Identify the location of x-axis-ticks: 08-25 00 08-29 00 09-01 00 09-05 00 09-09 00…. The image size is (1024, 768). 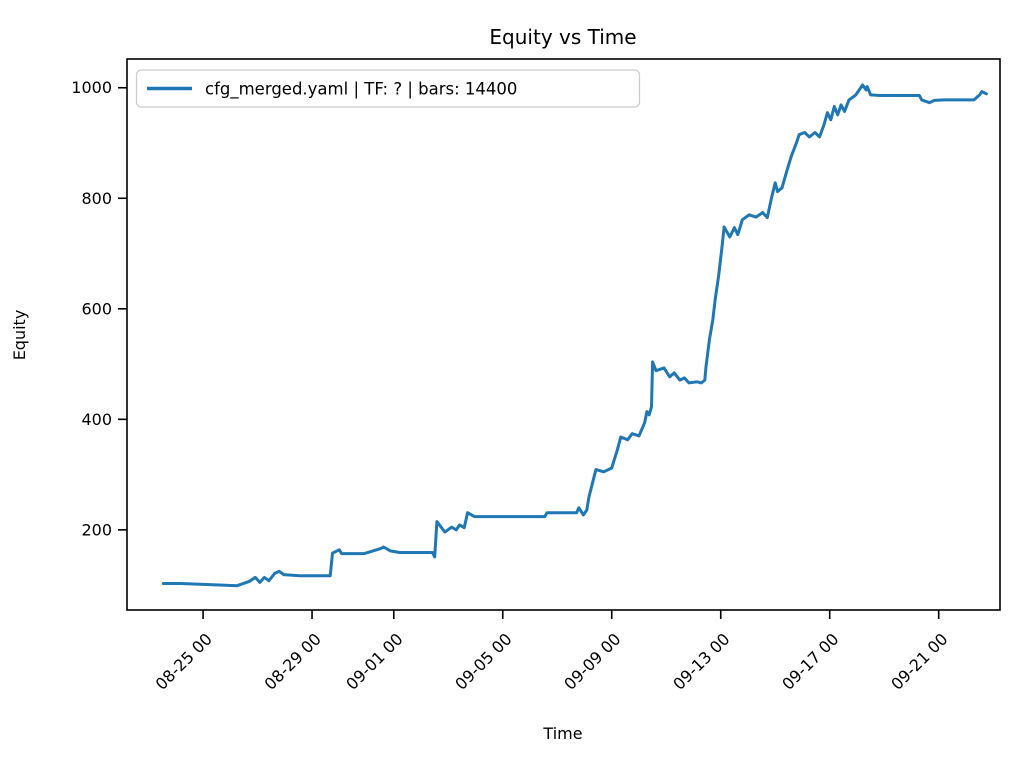
(552, 652).